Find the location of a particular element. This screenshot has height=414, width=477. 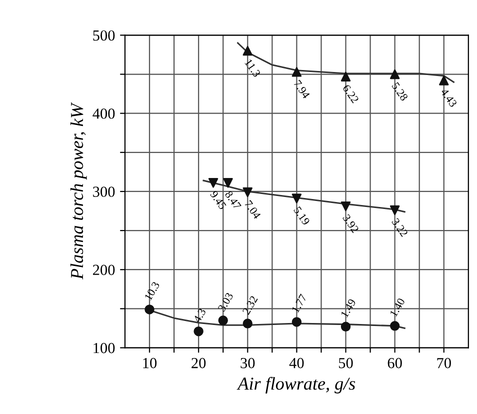

x-tick-label: 40 is located at coordinates (296, 363).